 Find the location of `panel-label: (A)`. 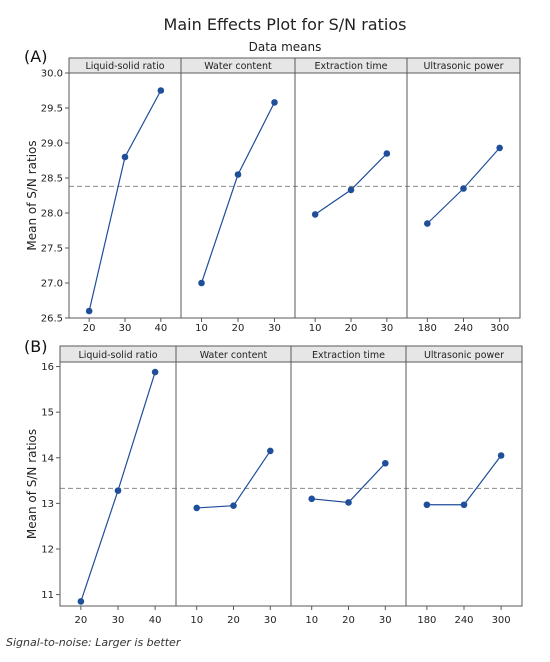

panel-label: (A) is located at coordinates (35, 56).